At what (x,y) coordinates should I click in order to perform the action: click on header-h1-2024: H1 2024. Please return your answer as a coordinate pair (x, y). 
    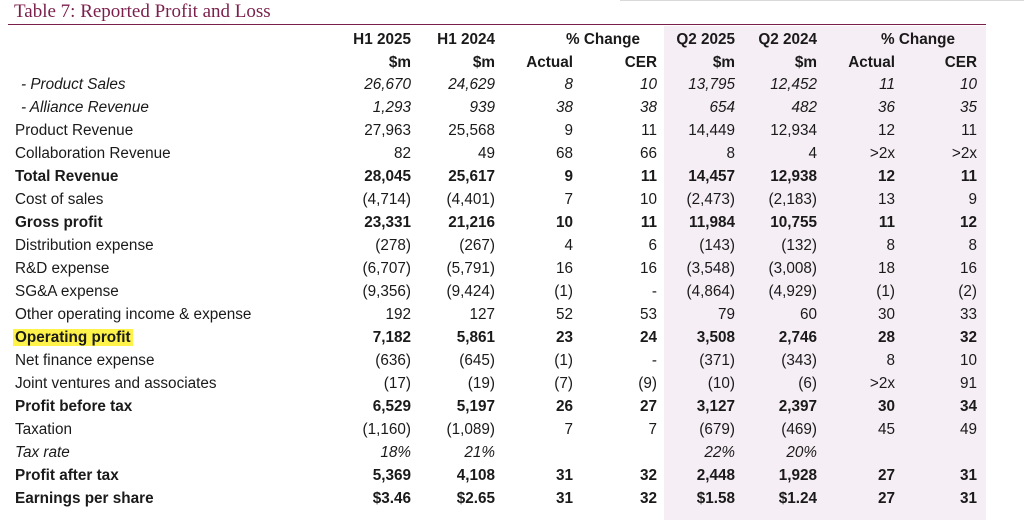
    Looking at the image, I should click on (466, 39).